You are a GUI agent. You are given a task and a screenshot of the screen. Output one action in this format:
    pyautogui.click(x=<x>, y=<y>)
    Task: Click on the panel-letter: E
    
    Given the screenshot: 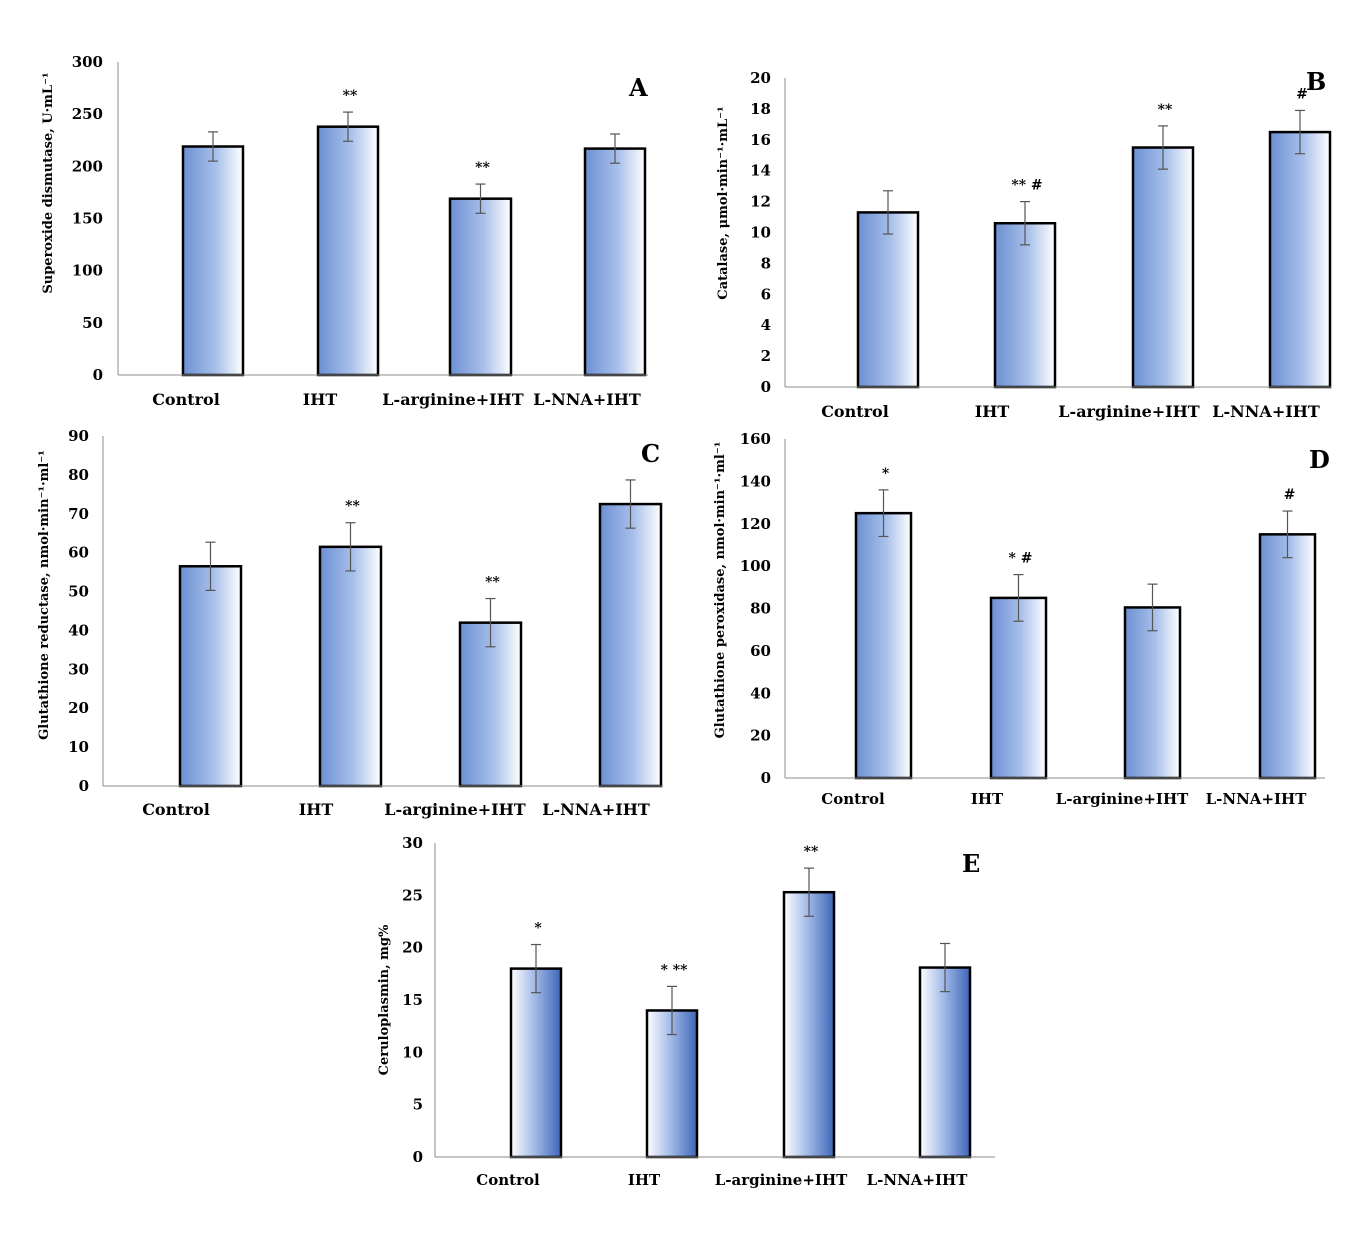 What is the action you would take?
    pyautogui.click(x=971, y=863)
    